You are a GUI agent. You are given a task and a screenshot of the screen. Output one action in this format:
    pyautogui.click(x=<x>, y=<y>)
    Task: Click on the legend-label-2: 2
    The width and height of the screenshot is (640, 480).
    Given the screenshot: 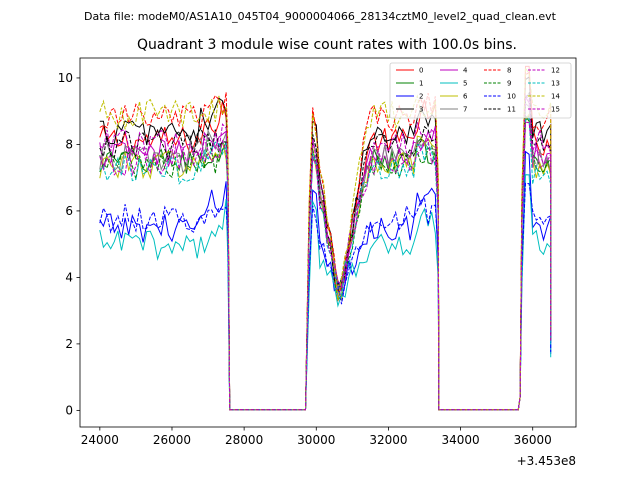 What is the action you would take?
    pyautogui.click(x=421, y=97)
    